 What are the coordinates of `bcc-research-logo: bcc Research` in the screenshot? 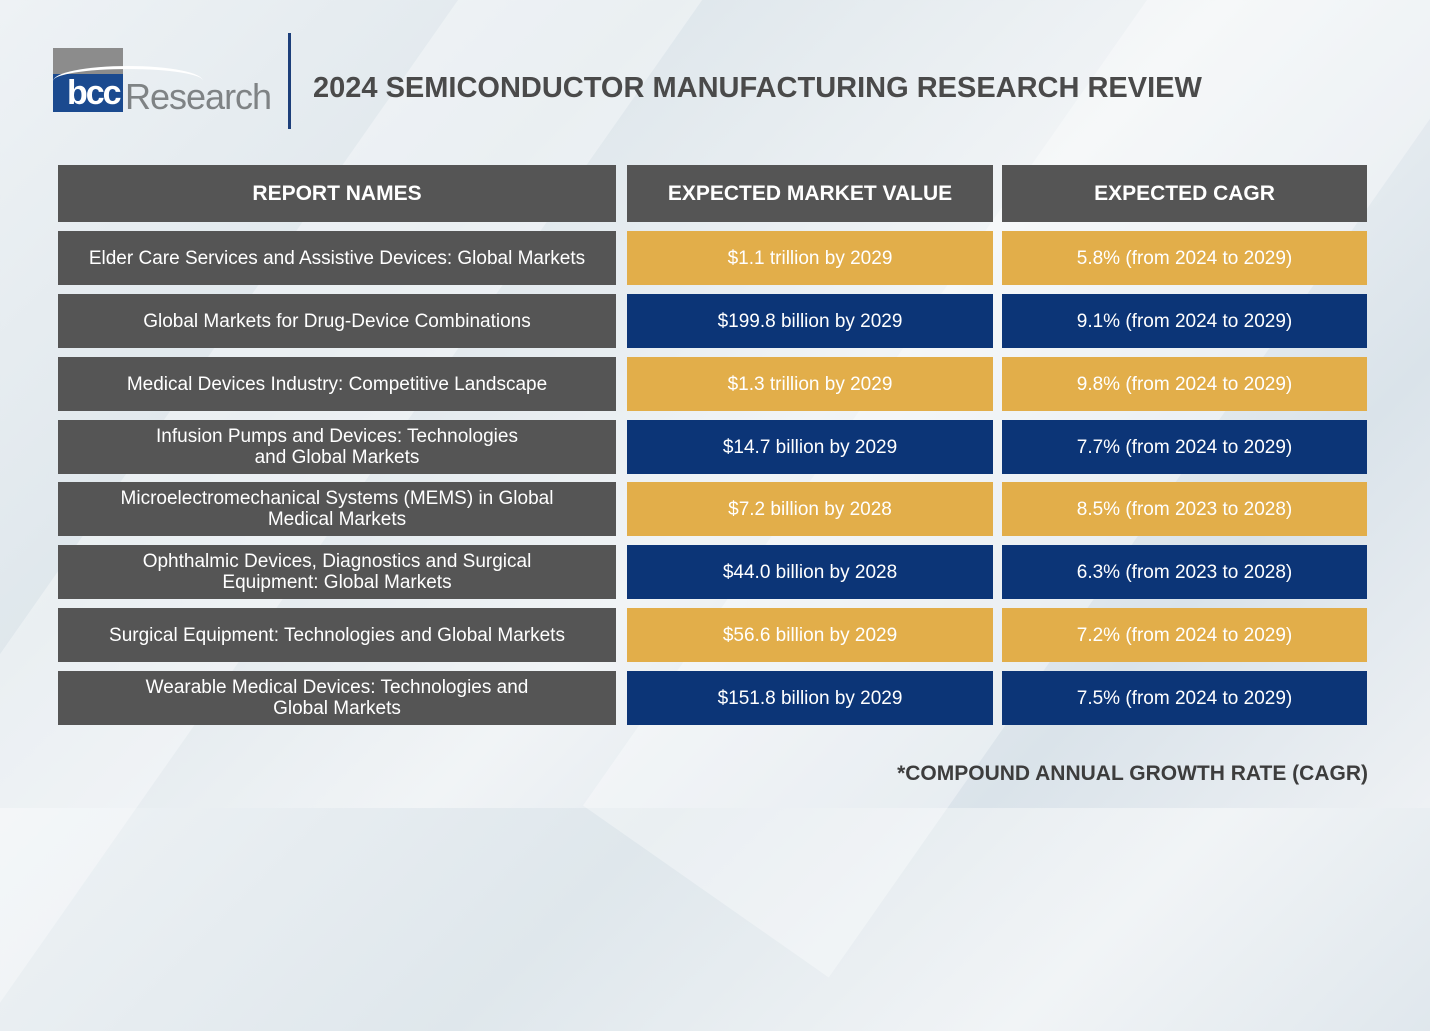 It's located at (162, 82).